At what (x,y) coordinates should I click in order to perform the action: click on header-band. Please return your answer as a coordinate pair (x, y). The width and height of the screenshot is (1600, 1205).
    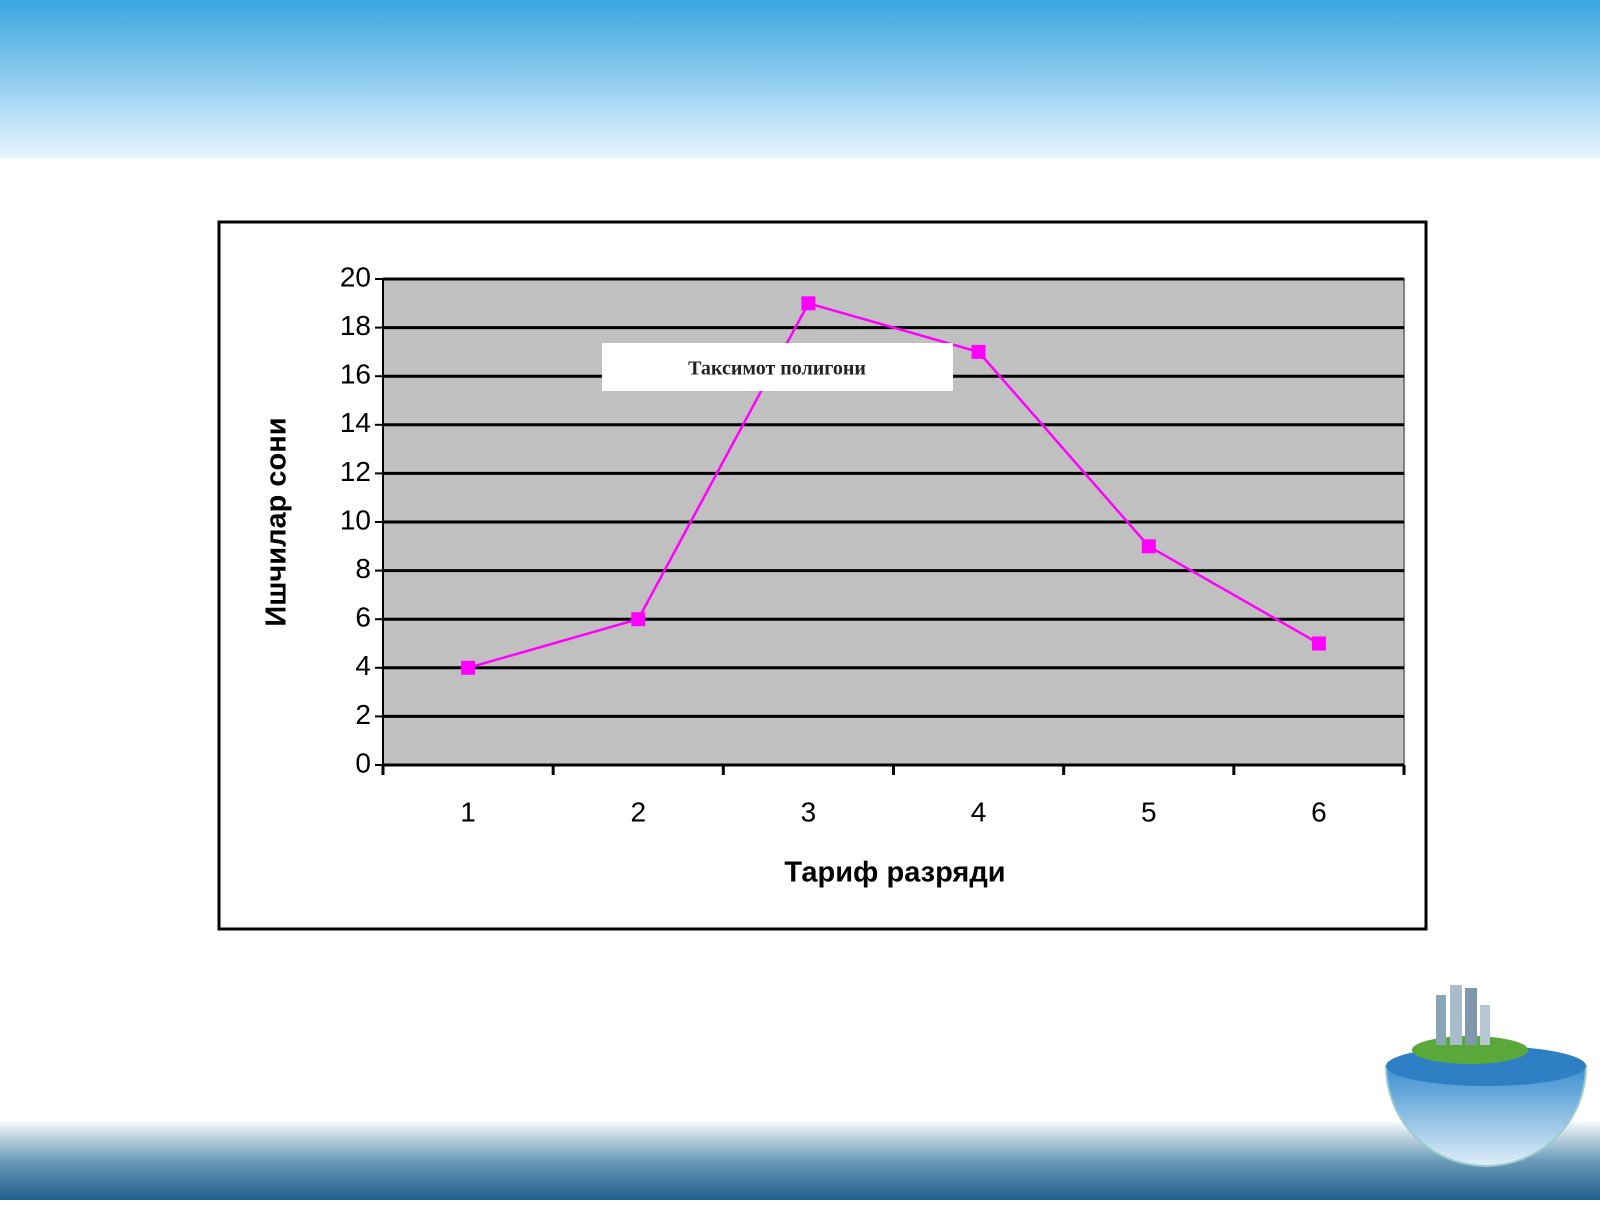
    Looking at the image, I should click on (800, 79).